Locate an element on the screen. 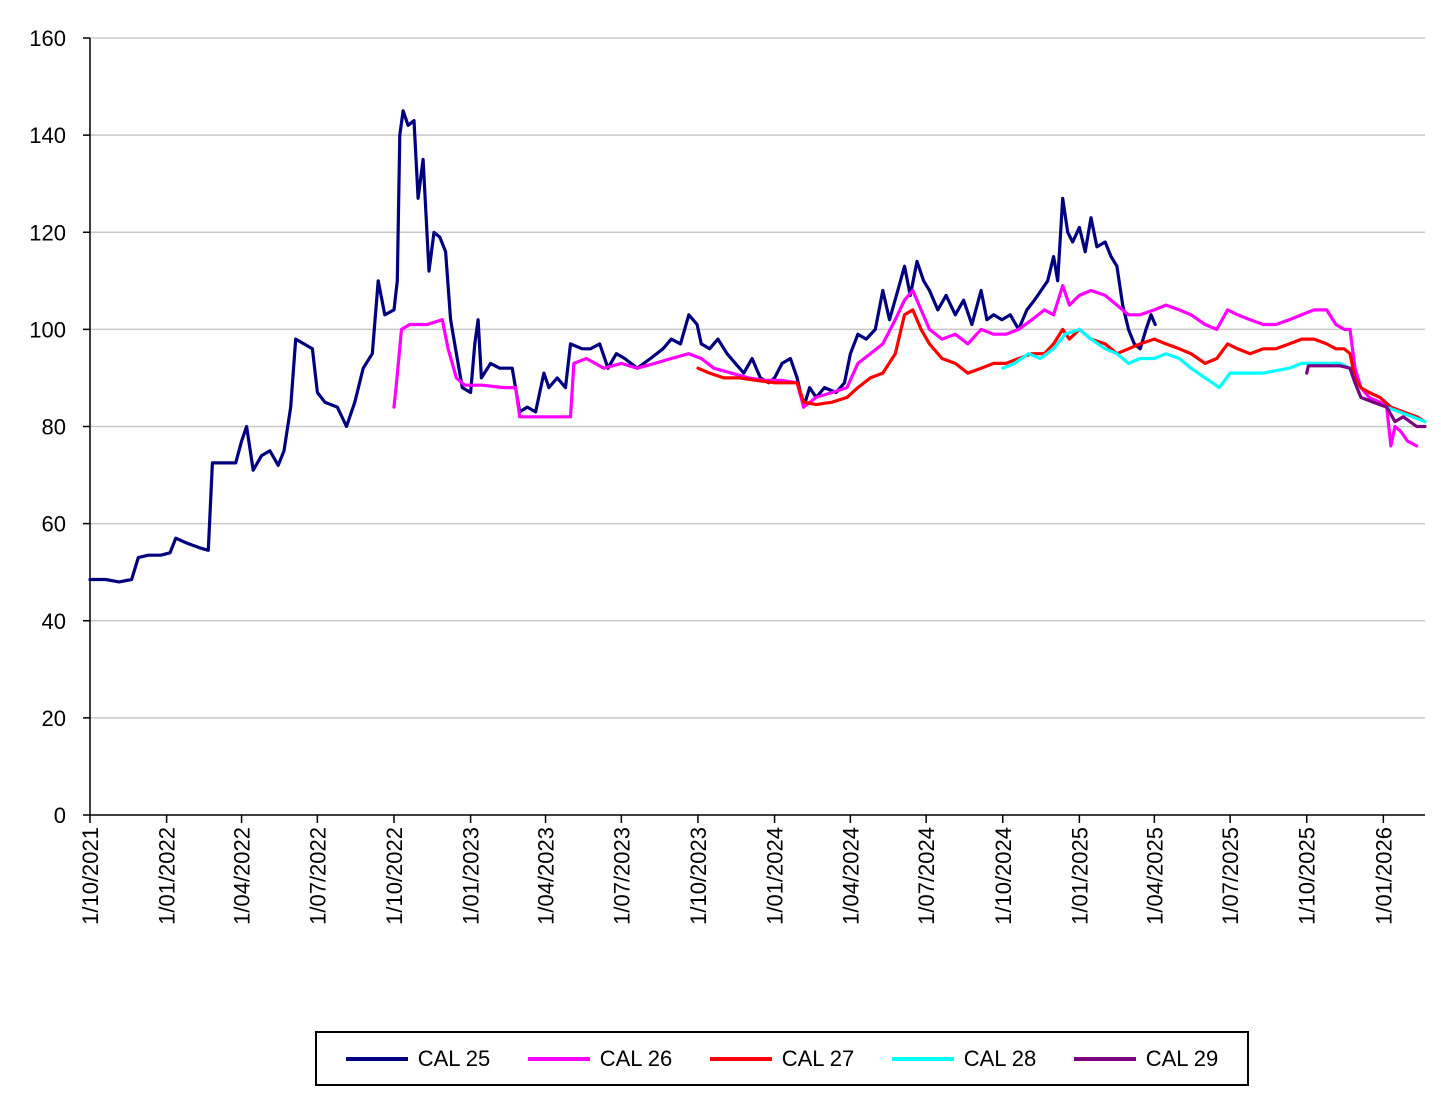 This screenshot has width=1441, height=1107. x-tick-label: 1/01/2022 is located at coordinates (167, 876).